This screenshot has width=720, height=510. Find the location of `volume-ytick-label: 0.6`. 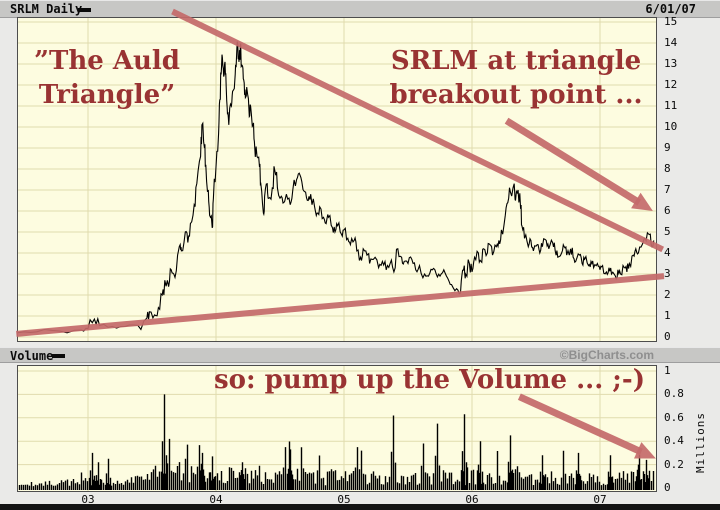

volume-ytick-label: 0.6 is located at coordinates (674, 417).